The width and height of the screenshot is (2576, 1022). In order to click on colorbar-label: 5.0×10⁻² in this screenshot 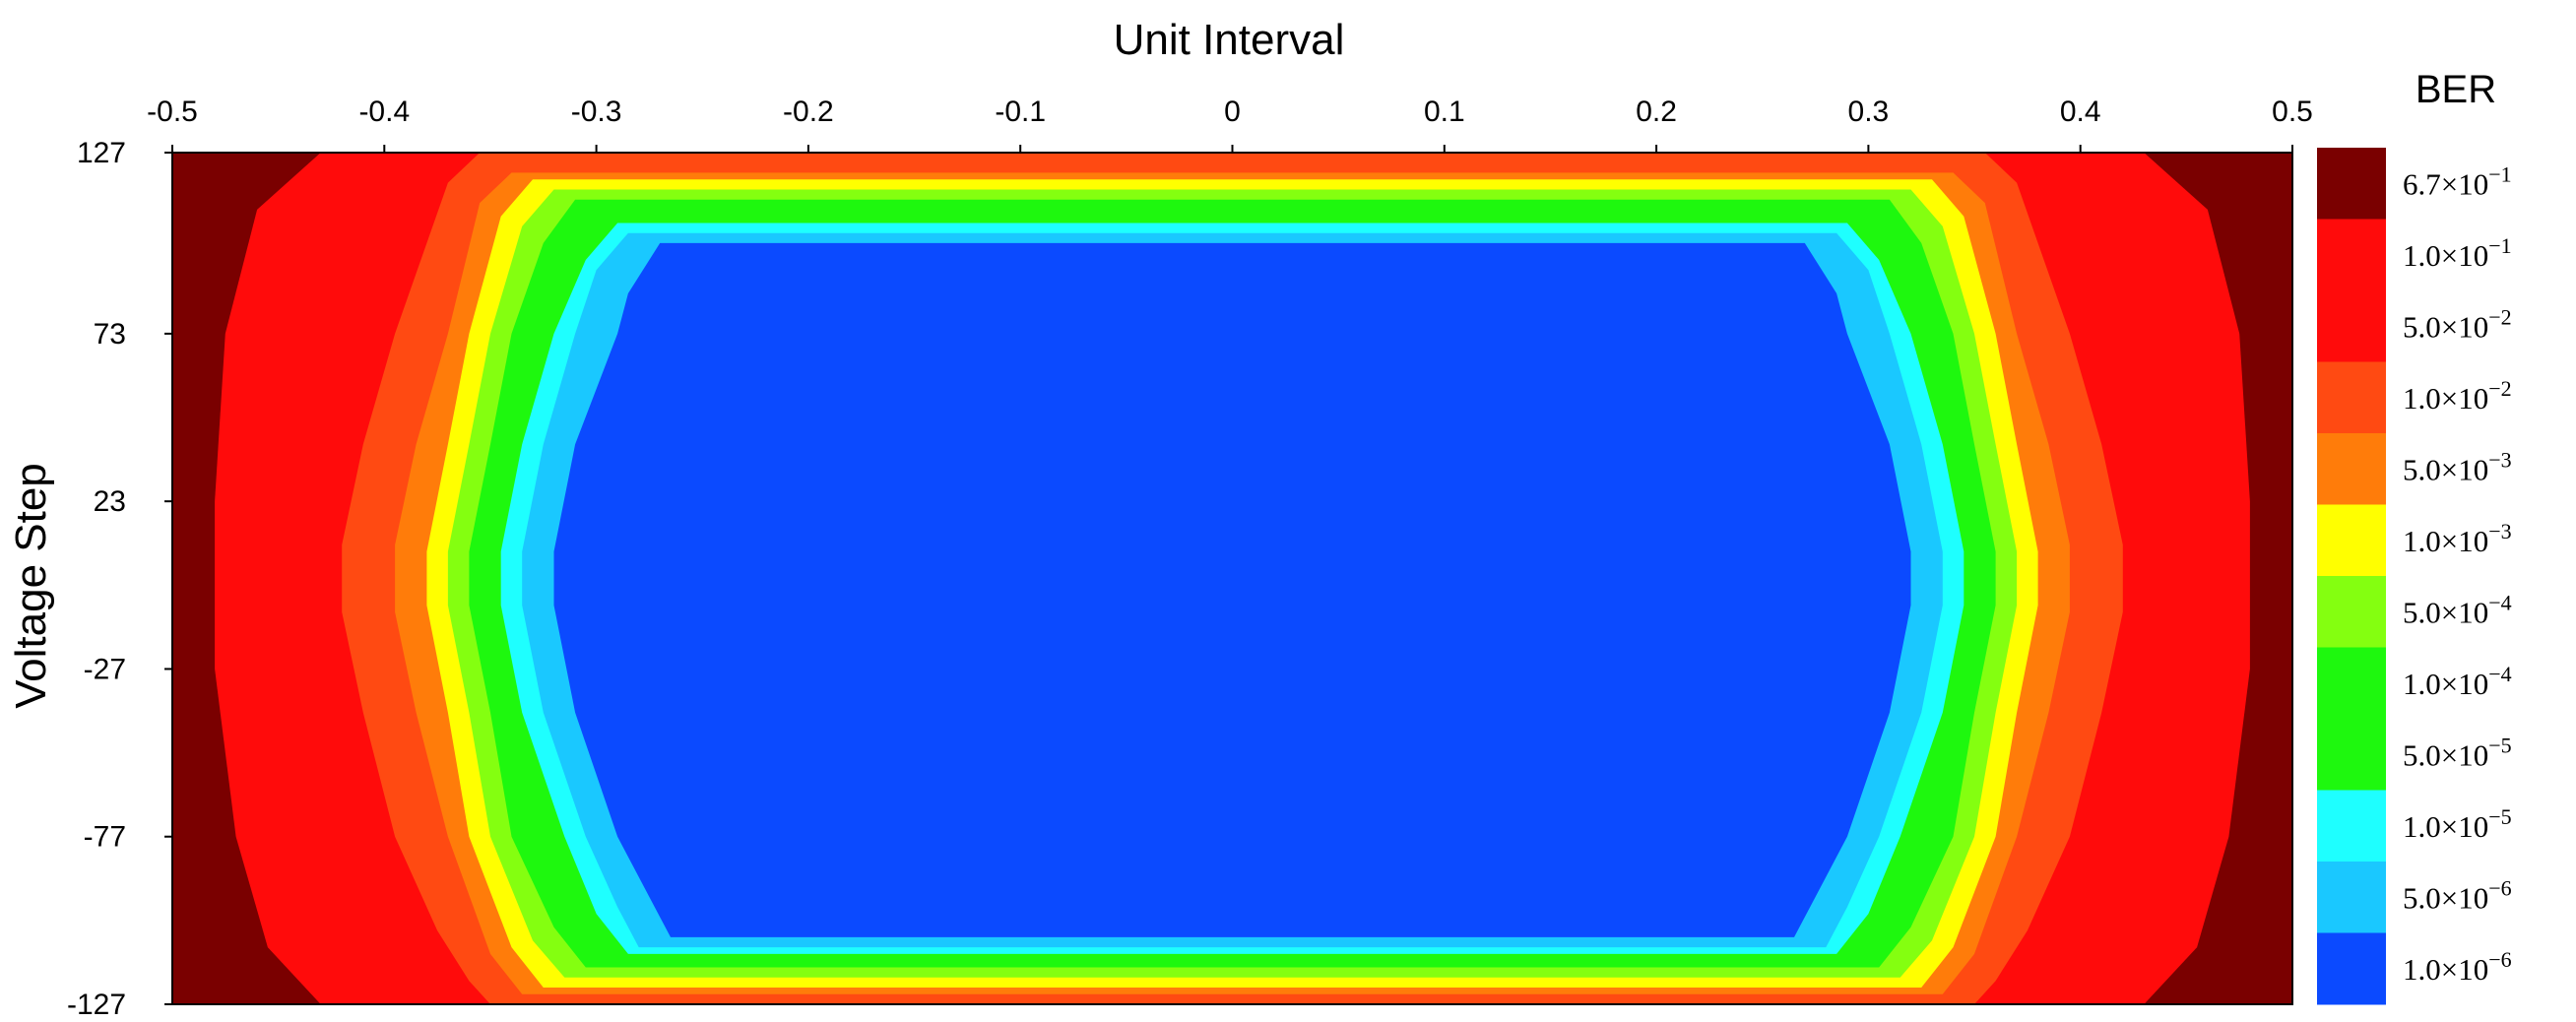, I will do `click(2457, 324)`.